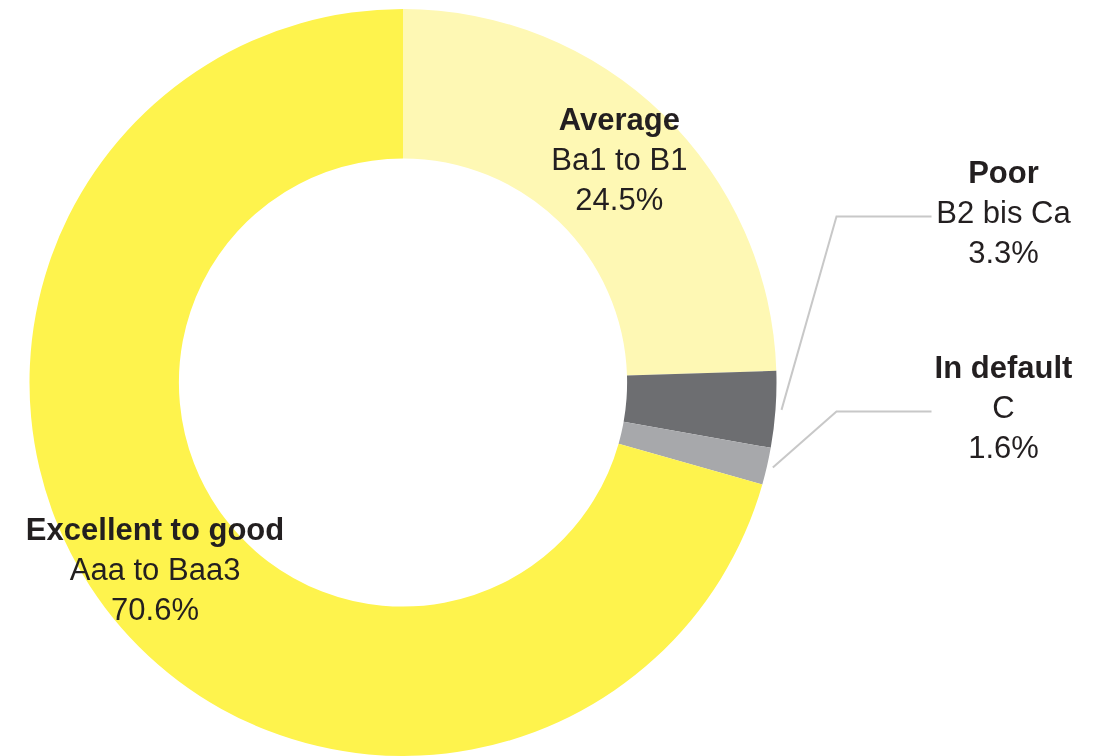 The image size is (1095, 756). I want to click on slice-label: Poor B2 bis Ca, so click(1004, 193).